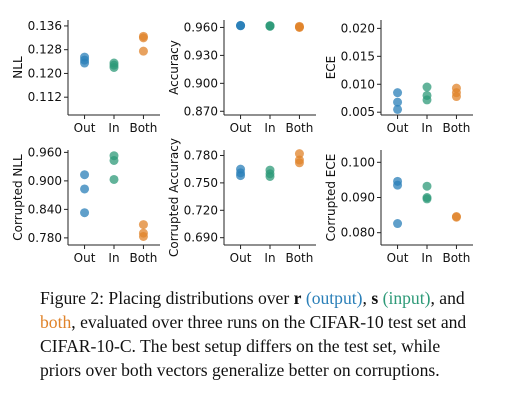 This screenshot has width=512, height=402. Describe the element at coordinates (447, 298) in the screenshot. I see `caption-and: , and` at that location.